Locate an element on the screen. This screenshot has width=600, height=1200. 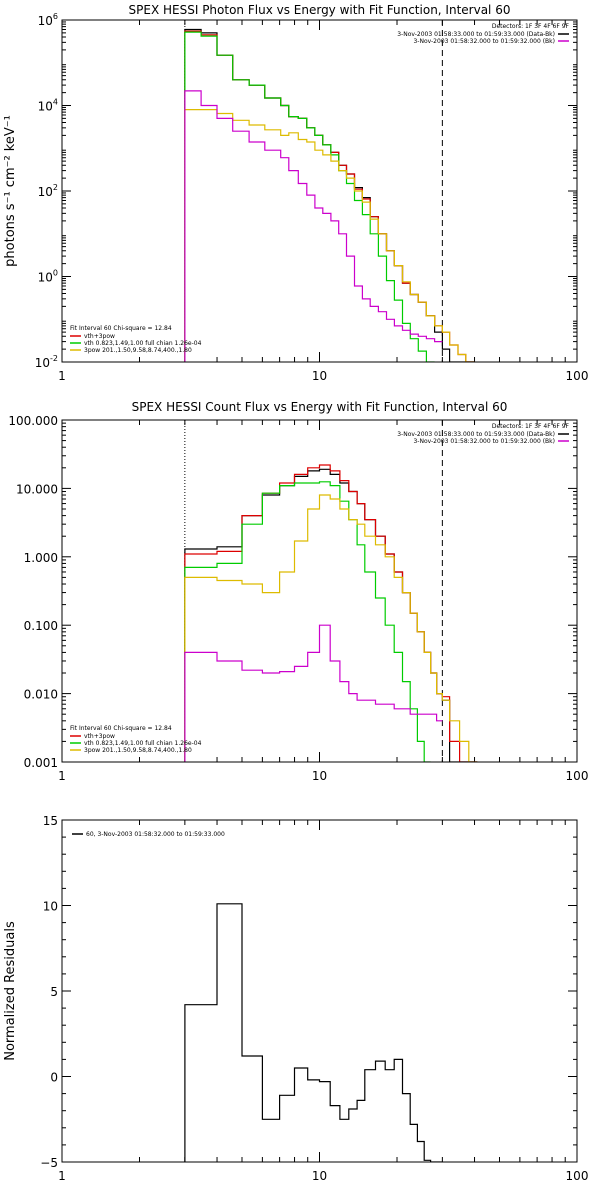
y-tick-label: 10⁰ is located at coordinates (48, 277).